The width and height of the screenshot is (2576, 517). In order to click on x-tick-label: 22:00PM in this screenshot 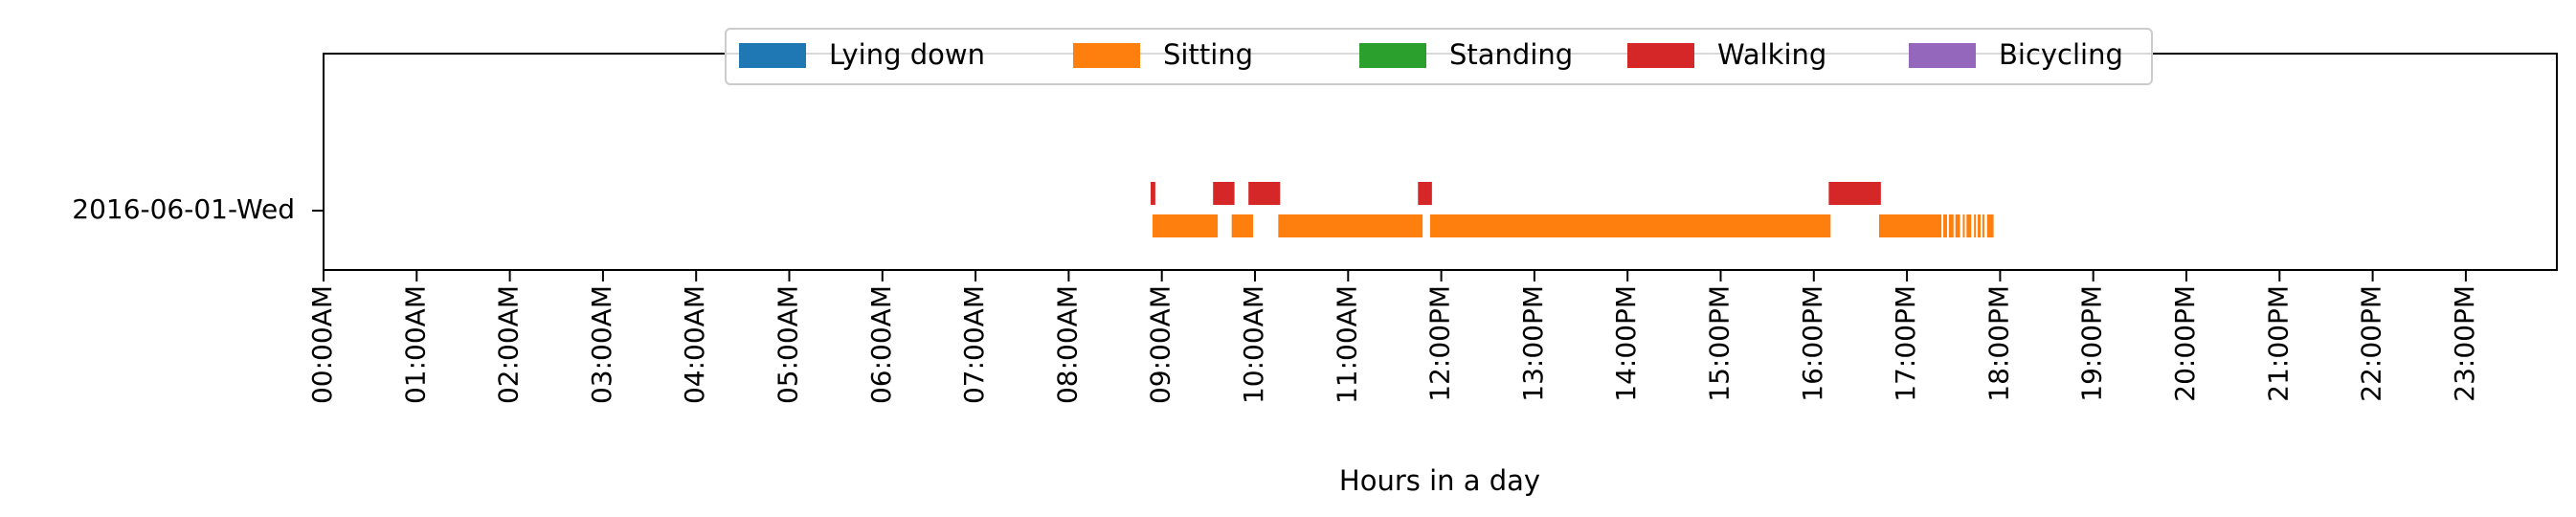, I will do `click(2371, 343)`.